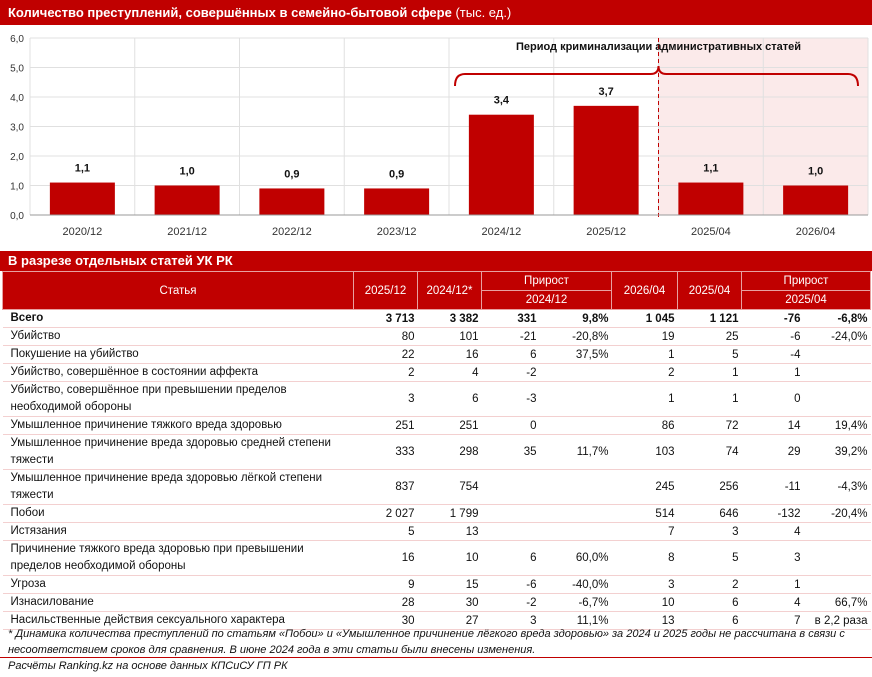 The height and width of the screenshot is (677, 872). I want to click on row-article-name: Убийство, so click(178, 336).